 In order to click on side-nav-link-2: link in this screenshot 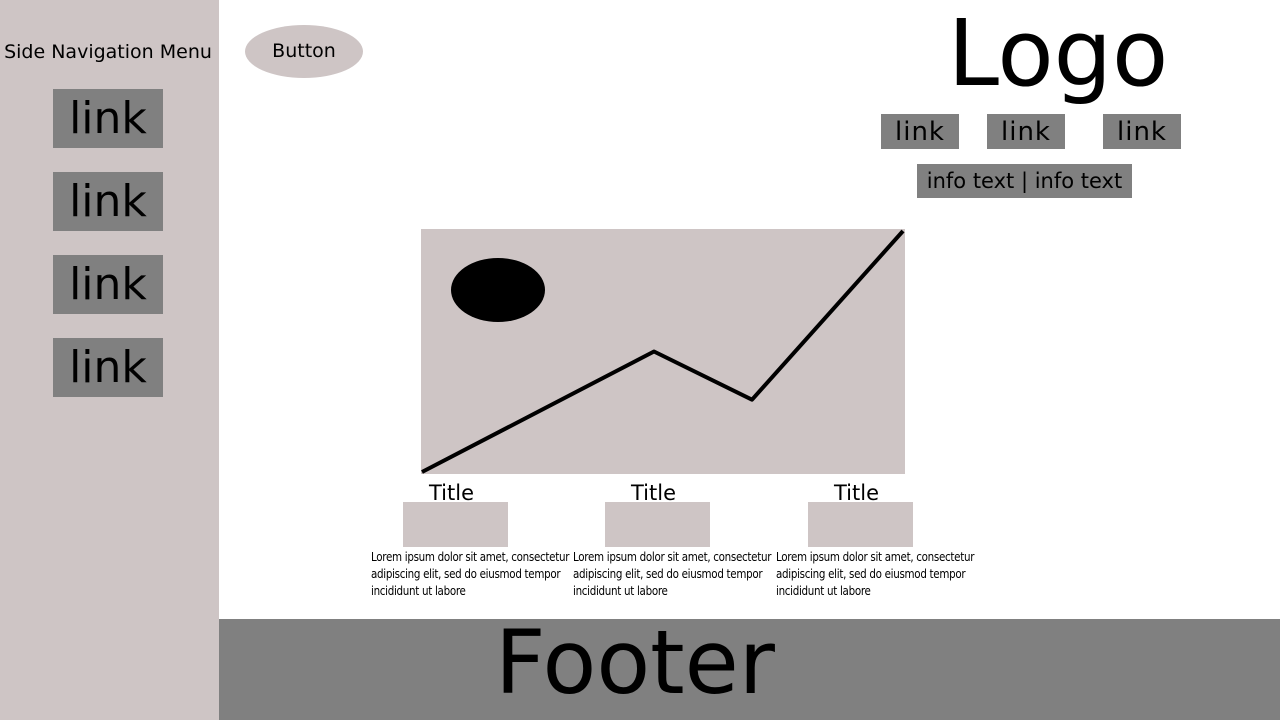, I will do `click(108, 201)`.